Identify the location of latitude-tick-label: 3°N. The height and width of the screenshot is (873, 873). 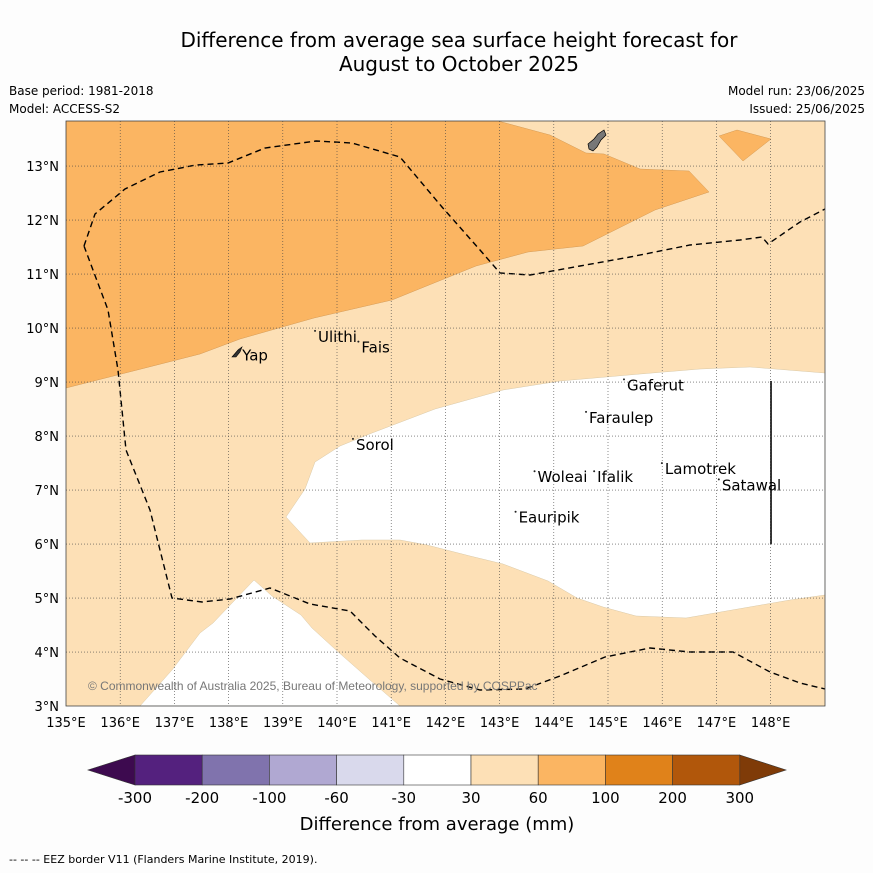
(47, 707).